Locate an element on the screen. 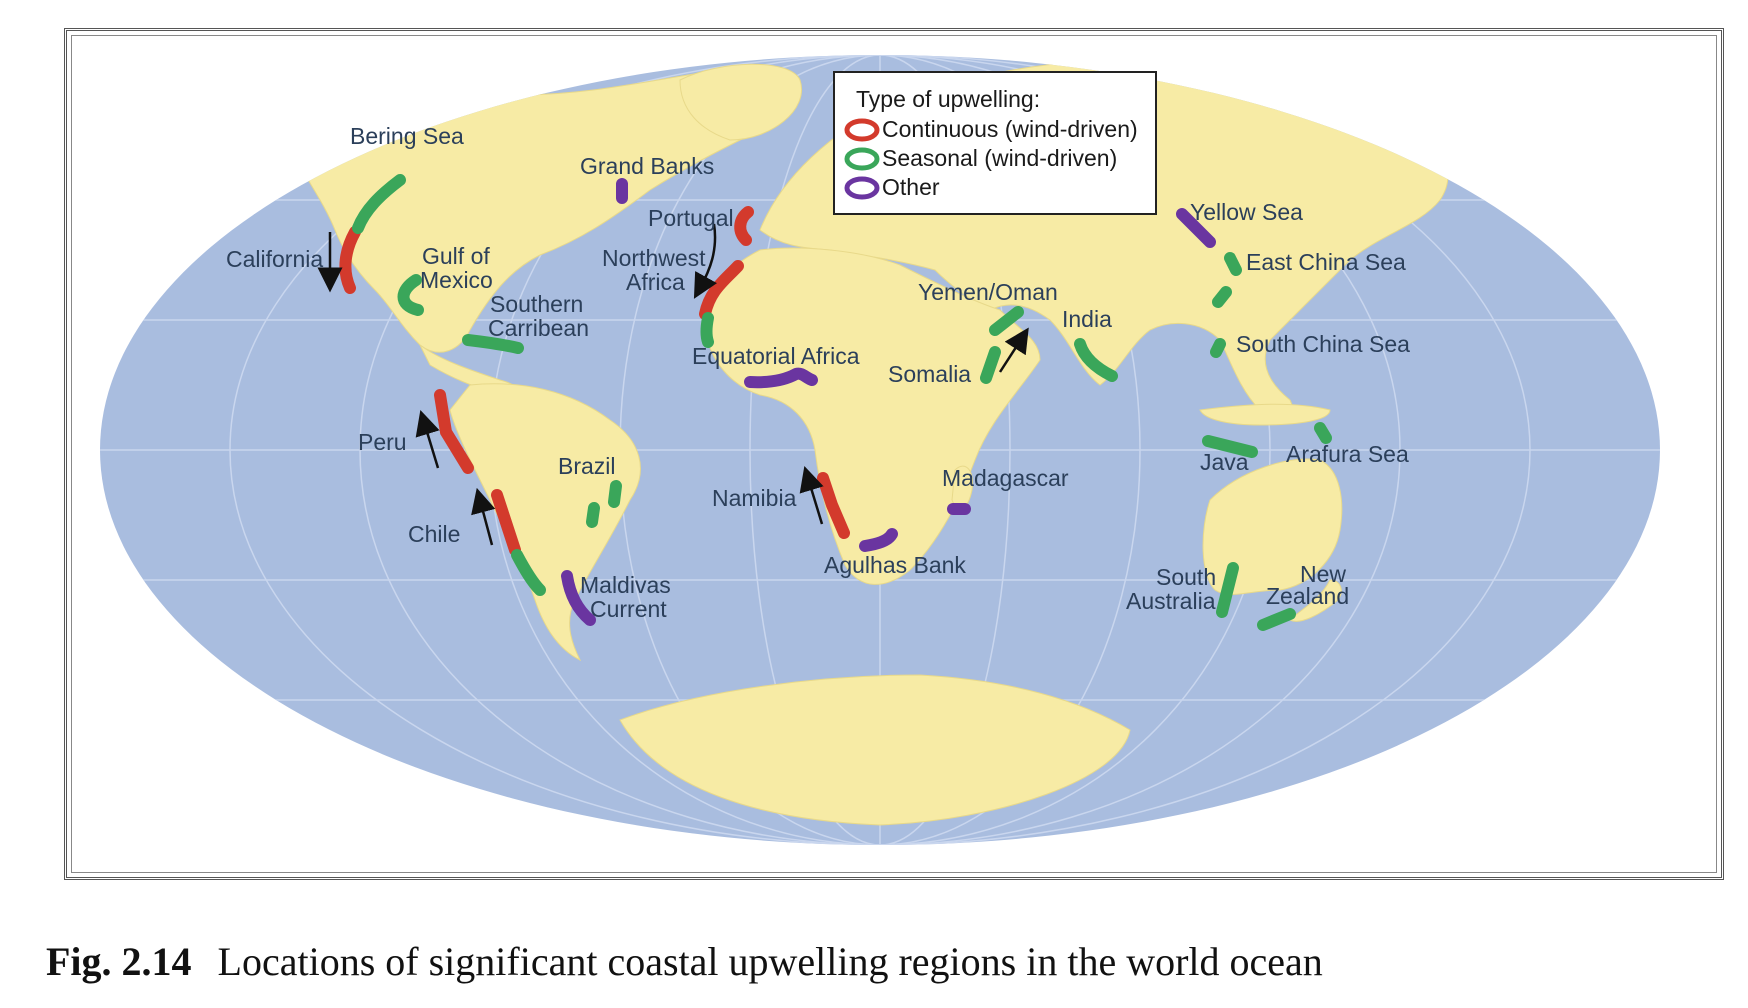  australia is located at coordinates (1272, 526).